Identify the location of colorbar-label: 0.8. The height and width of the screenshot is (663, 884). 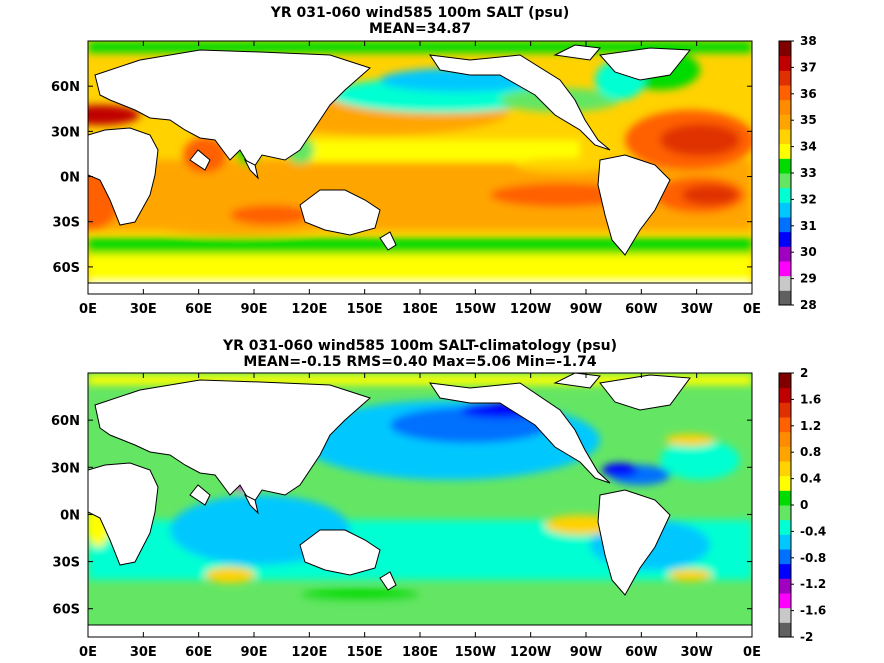
(810, 452).